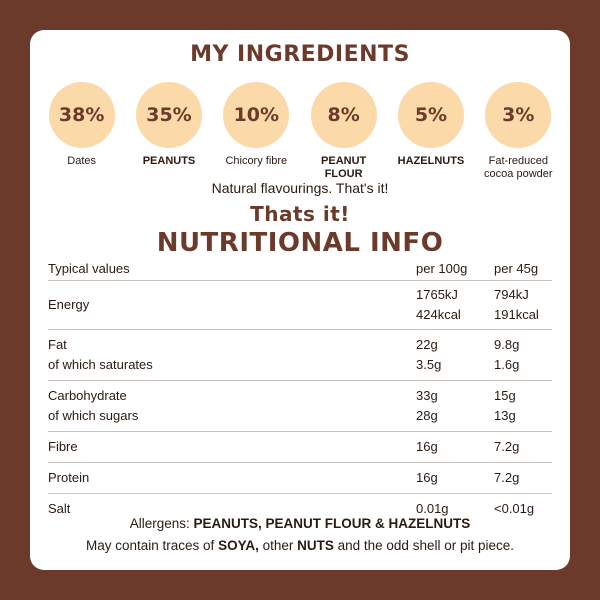 The width and height of the screenshot is (600, 600). I want to click on row-label: Carbohydrate of which sugars, so click(232, 406).